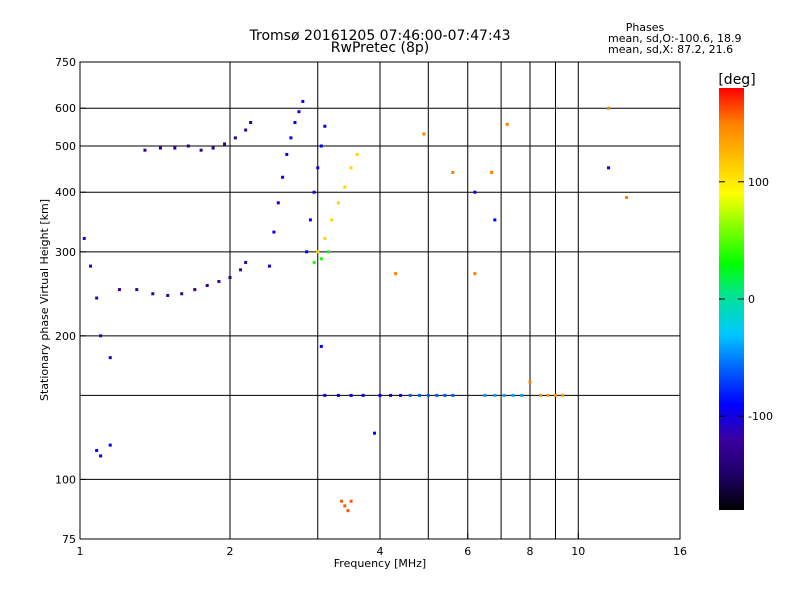  What do you see at coordinates (380, 36) in the screenshot?
I see `chart-title: Tromsø 20161205 07:46:00-07:47:43` at bounding box center [380, 36].